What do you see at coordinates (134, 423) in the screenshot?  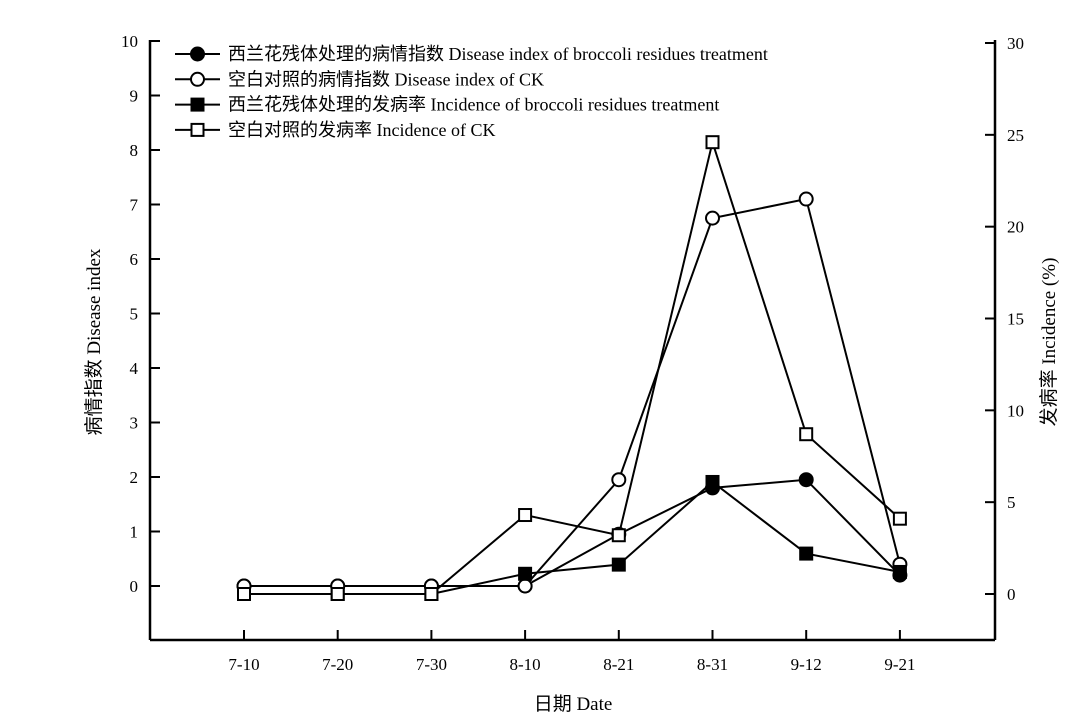 I see `left-y-tick-label: 3` at bounding box center [134, 423].